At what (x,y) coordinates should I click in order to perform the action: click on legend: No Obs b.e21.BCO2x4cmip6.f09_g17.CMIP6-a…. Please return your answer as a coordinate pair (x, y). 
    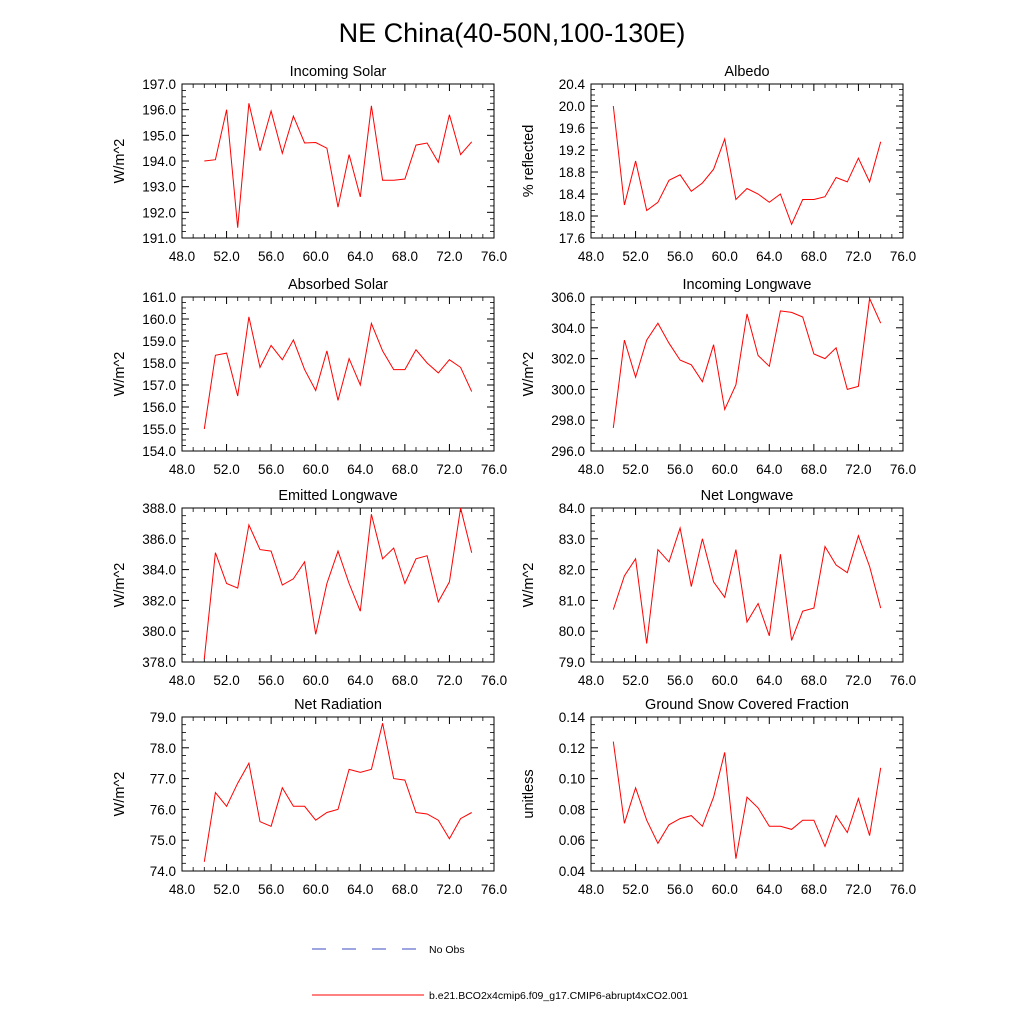
    Looking at the image, I should click on (500, 973).